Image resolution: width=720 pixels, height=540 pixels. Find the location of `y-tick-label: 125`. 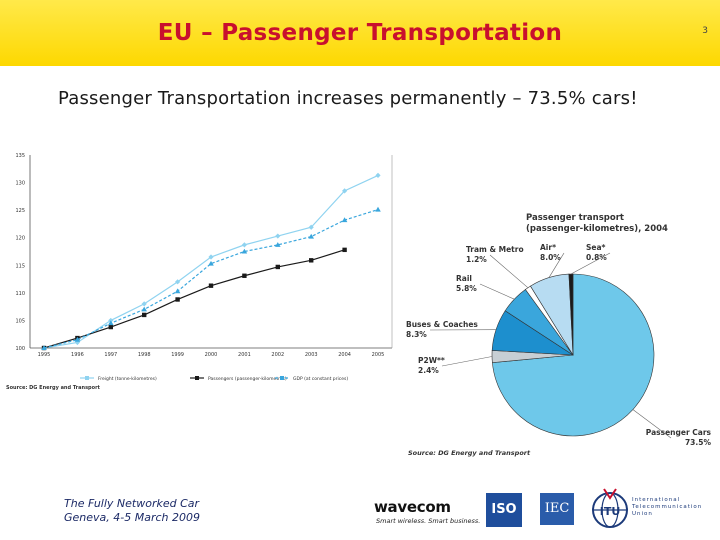

y-tick-label: 125 is located at coordinates (20, 211).